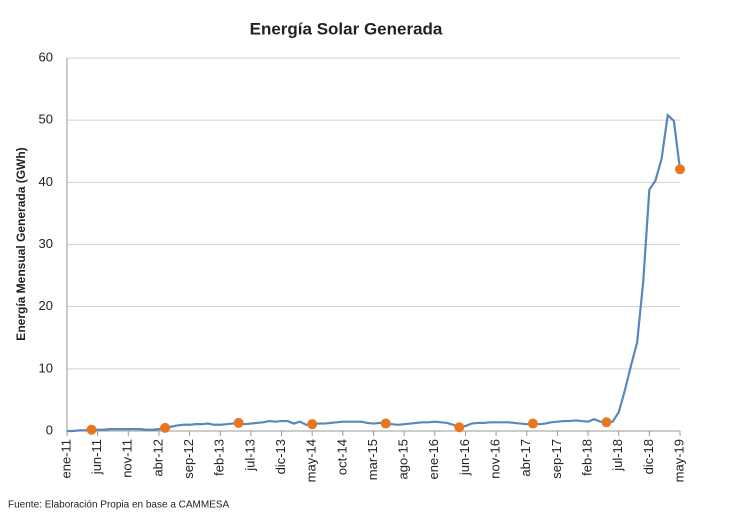  What do you see at coordinates (617, 455) in the screenshot?
I see `x-tick-label: jul-18` at bounding box center [617, 455].